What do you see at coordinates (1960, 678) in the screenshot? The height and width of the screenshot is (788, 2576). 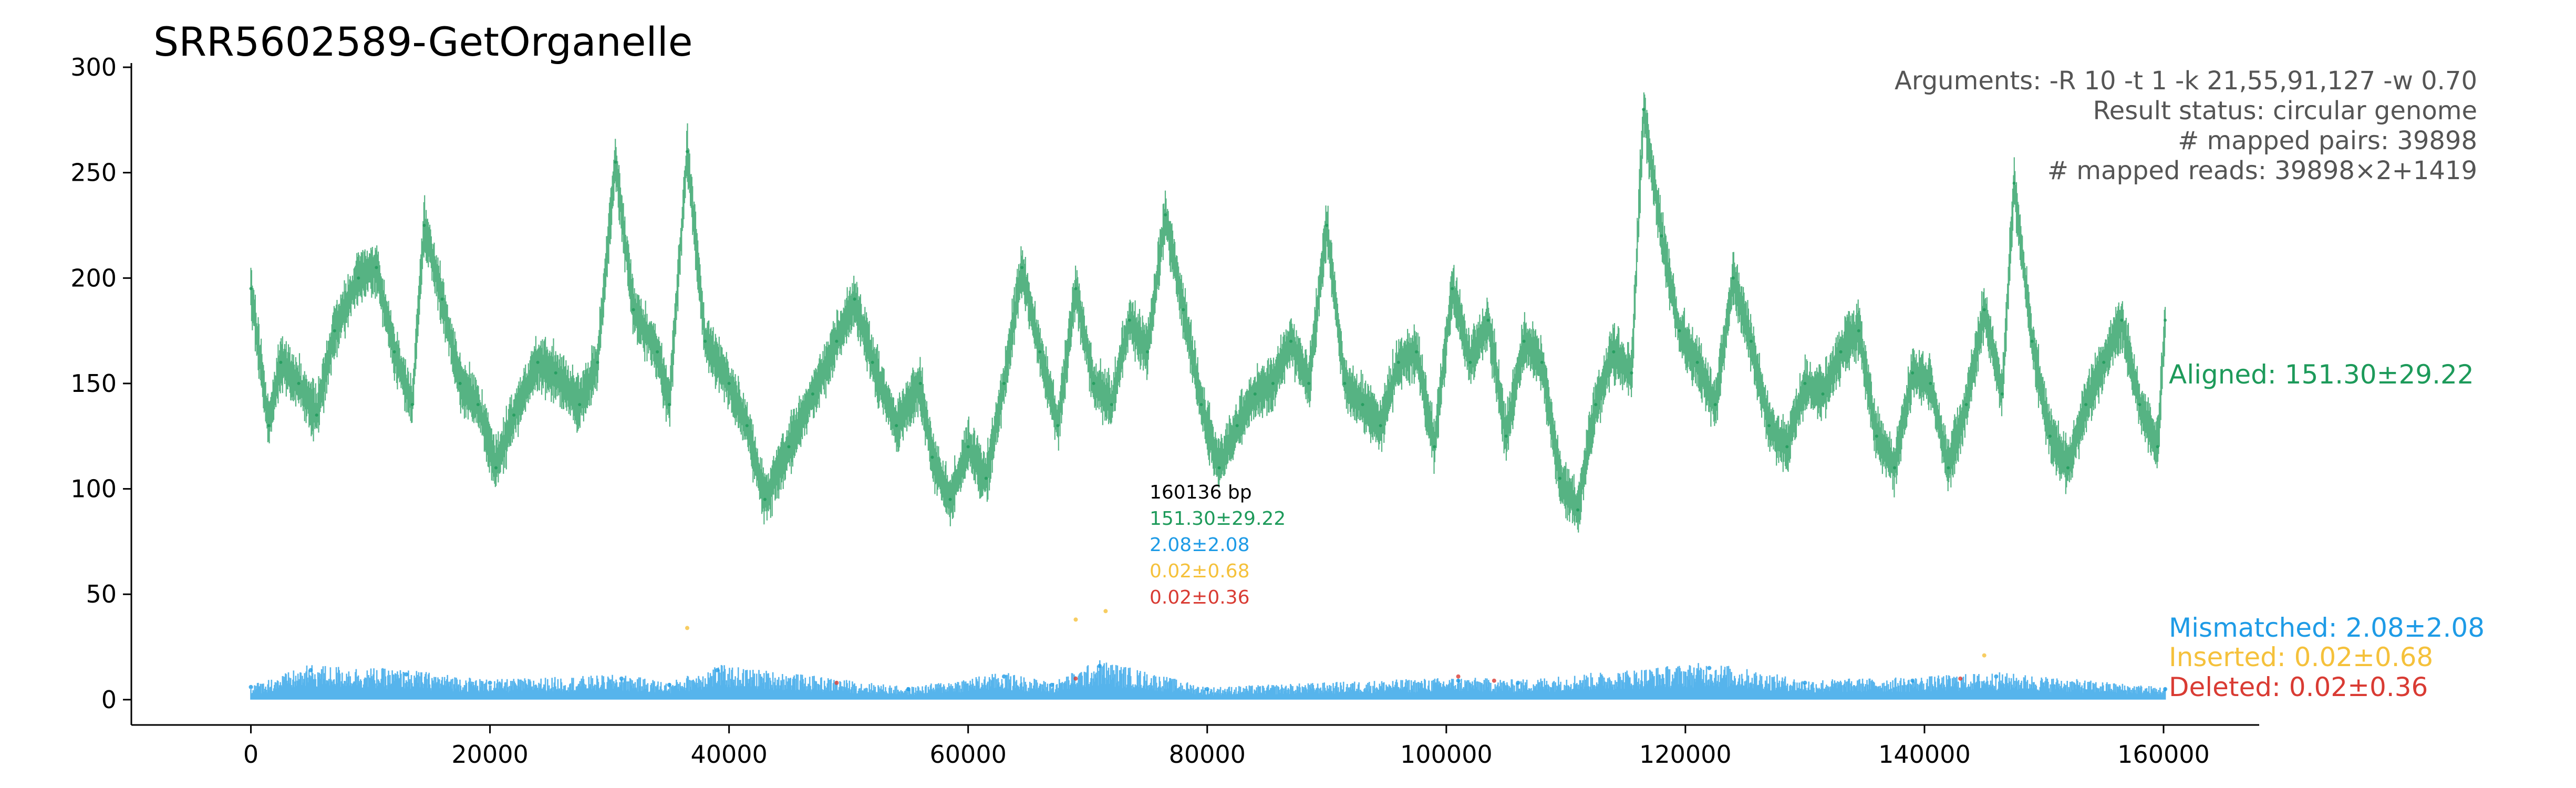 I see `data-point-deleted` at bounding box center [1960, 678].